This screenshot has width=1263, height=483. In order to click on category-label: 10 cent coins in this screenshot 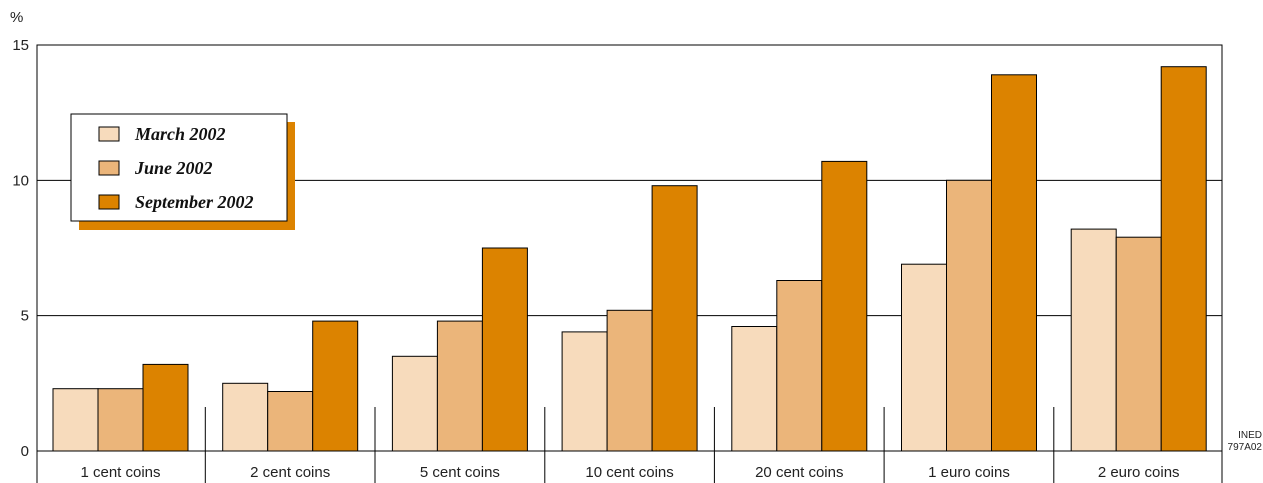, I will do `click(629, 472)`.